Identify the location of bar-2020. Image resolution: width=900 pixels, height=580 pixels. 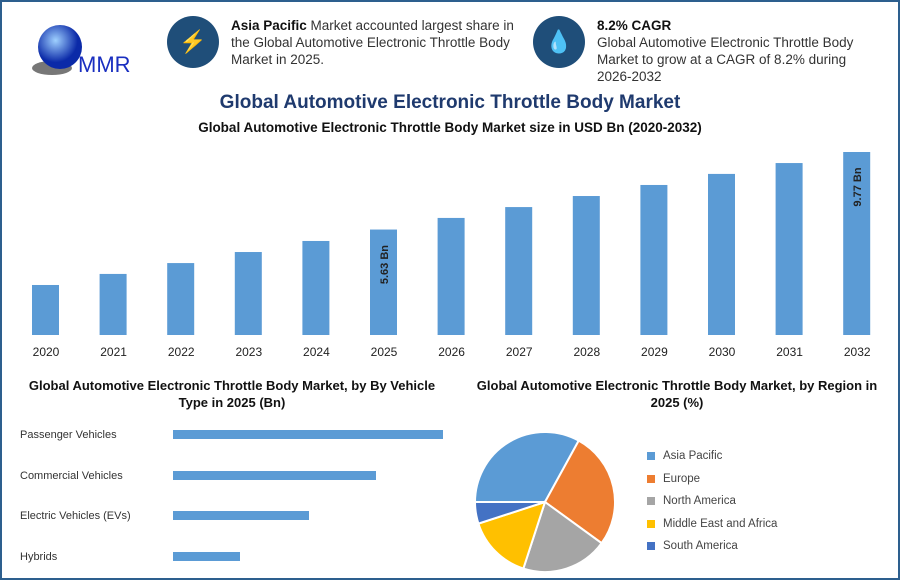
(45, 309).